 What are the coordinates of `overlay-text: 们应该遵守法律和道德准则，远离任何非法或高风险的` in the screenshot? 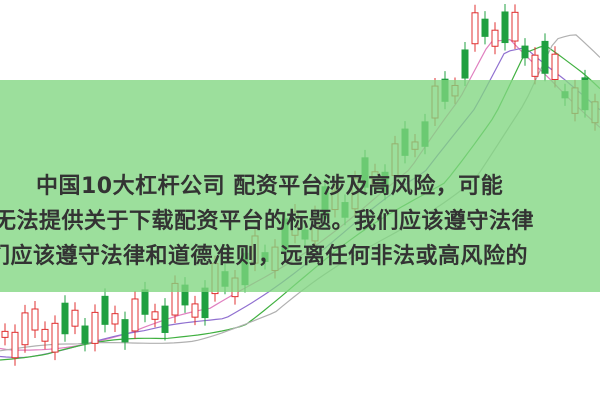 It's located at (264, 256).